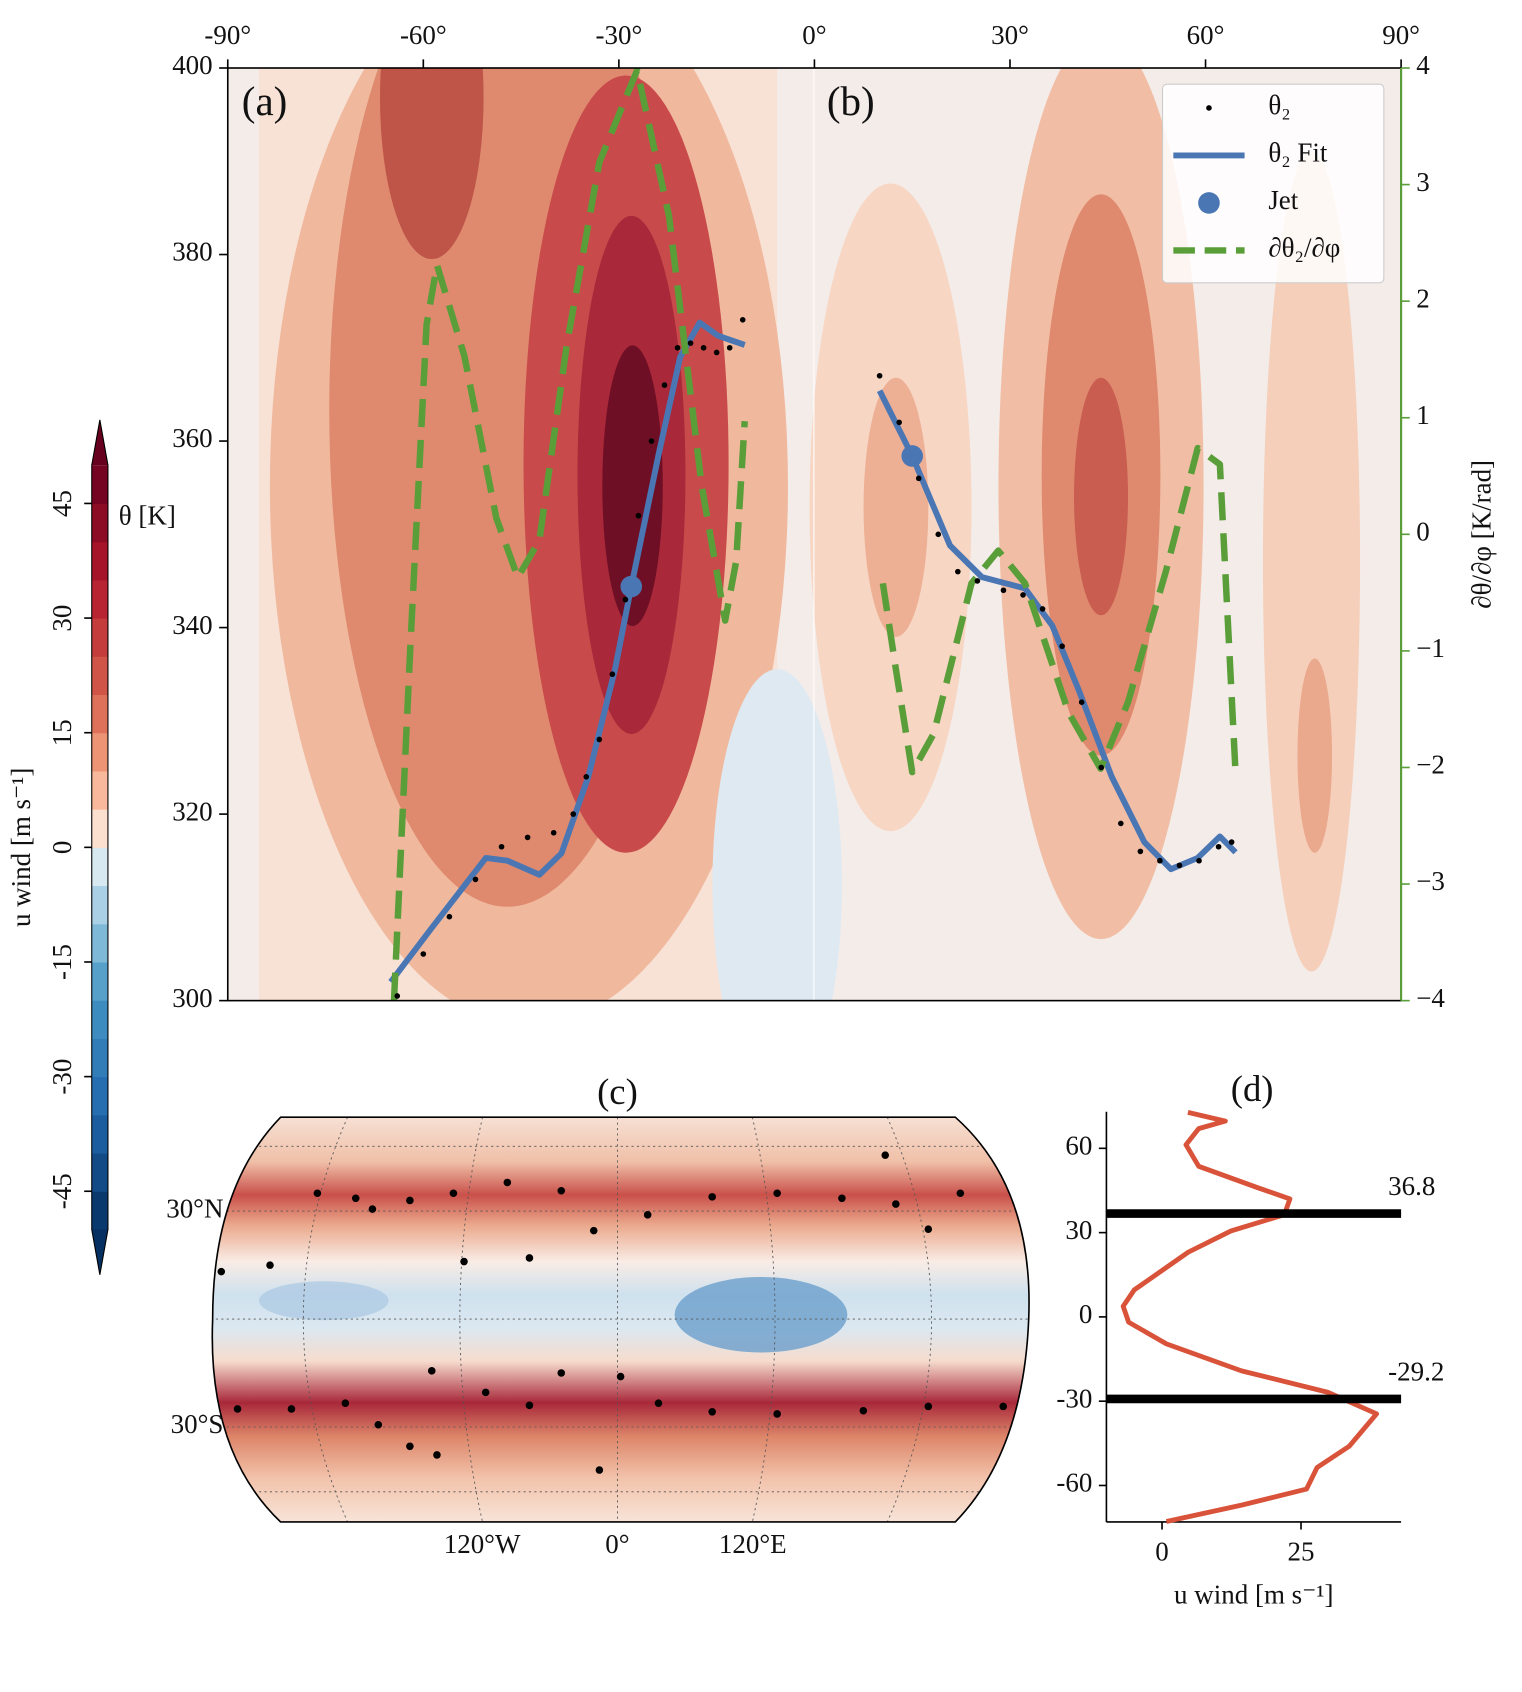  I want to click on jet-label: 36.8, so click(1411, 1186).